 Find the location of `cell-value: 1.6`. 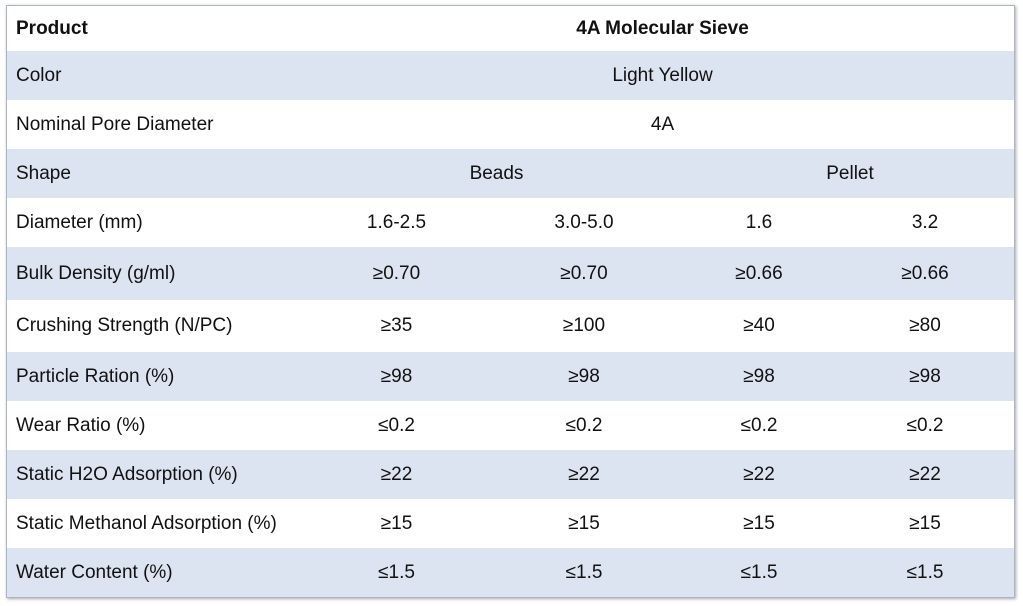

cell-value: 1.6 is located at coordinates (759, 222).